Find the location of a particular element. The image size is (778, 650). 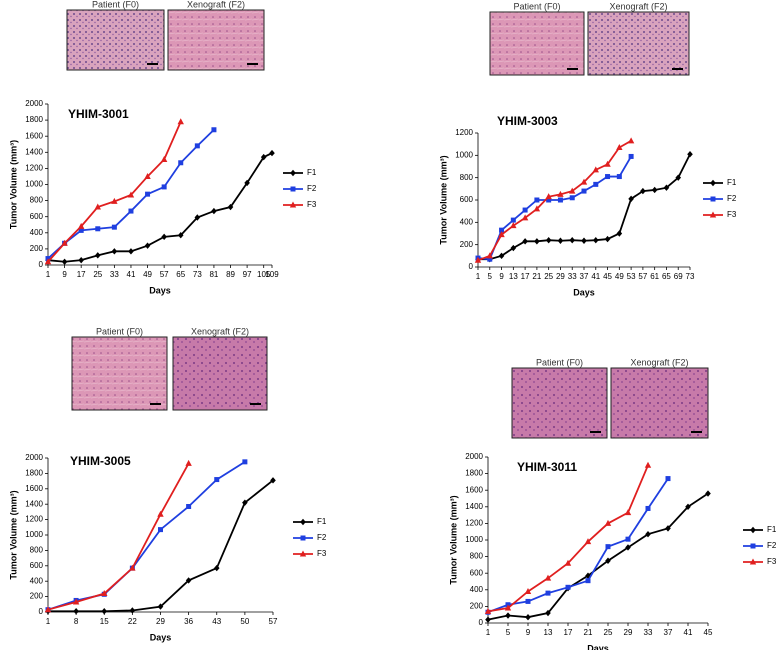

x-tick-label: 53 is located at coordinates (631, 276).